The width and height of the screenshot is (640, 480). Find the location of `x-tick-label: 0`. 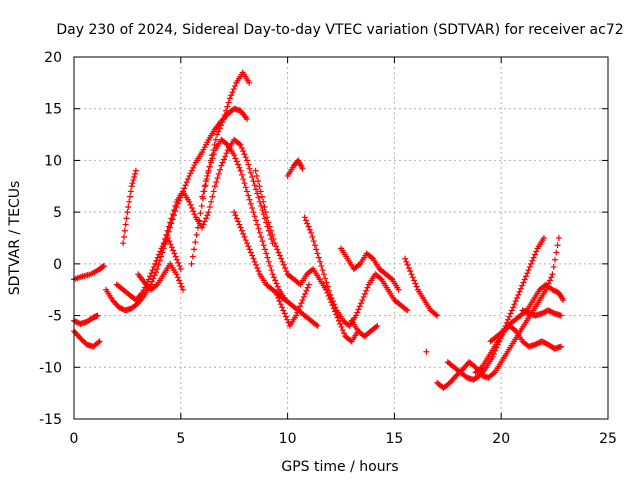

x-tick-label: 0 is located at coordinates (74, 439).